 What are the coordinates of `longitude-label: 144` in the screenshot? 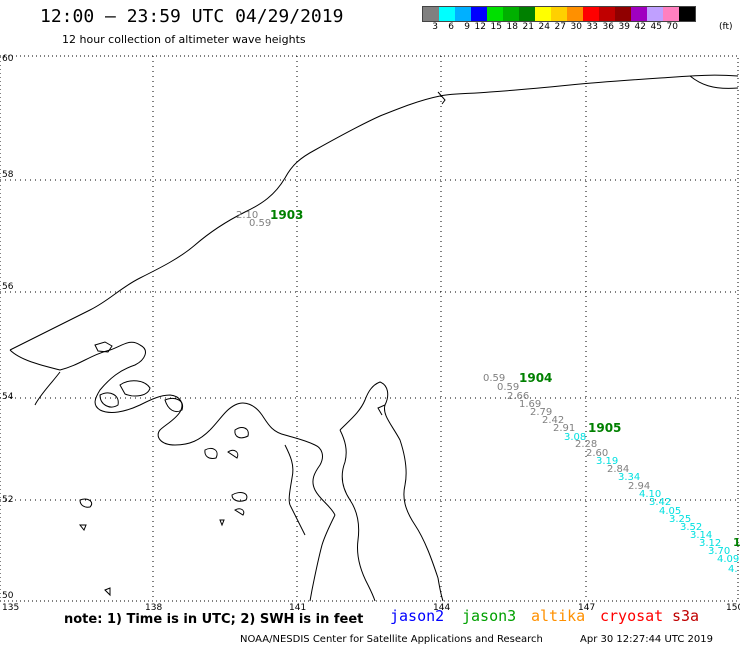 It's located at (441, 608).